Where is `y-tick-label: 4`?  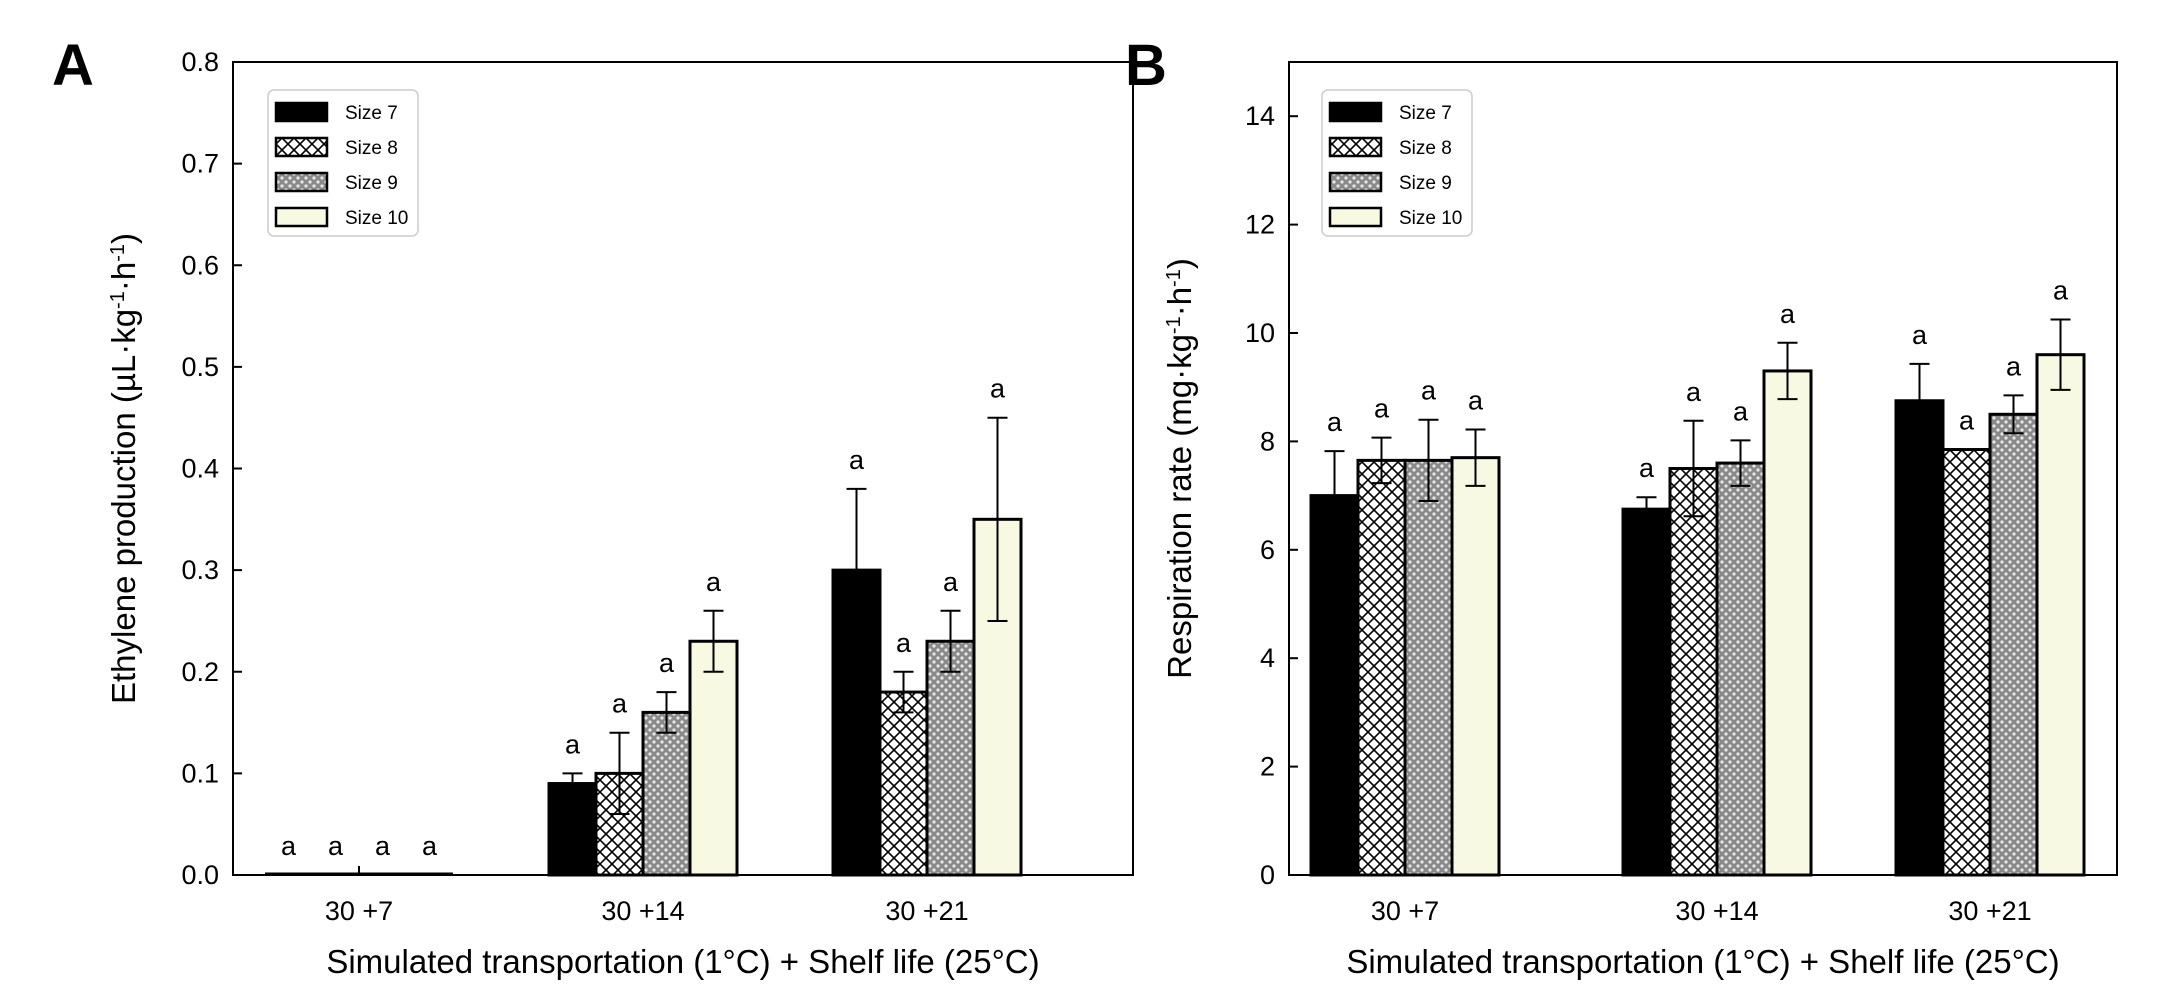
y-tick-label: 4 is located at coordinates (1267, 658).